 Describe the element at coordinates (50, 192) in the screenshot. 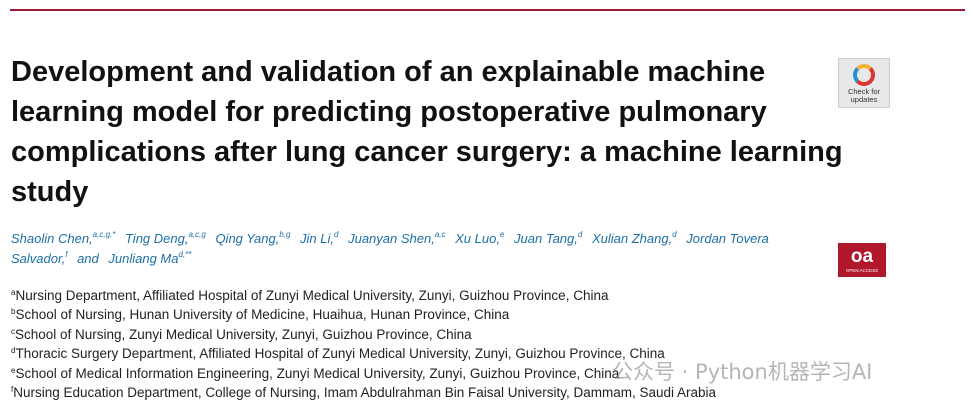

I see `title-line: study` at that location.